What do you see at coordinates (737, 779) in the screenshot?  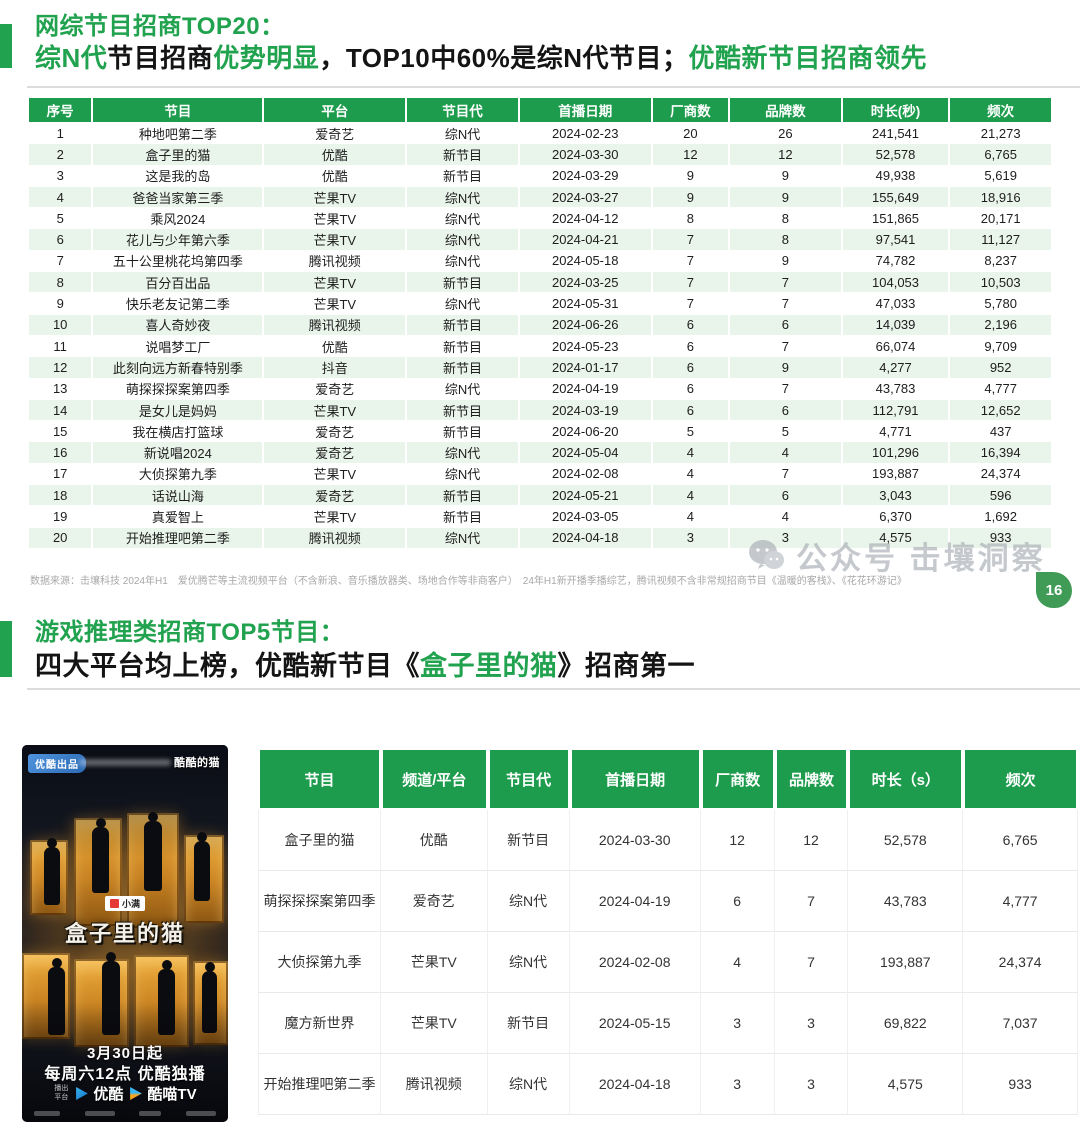 I see `column-header: 厂商数` at bounding box center [737, 779].